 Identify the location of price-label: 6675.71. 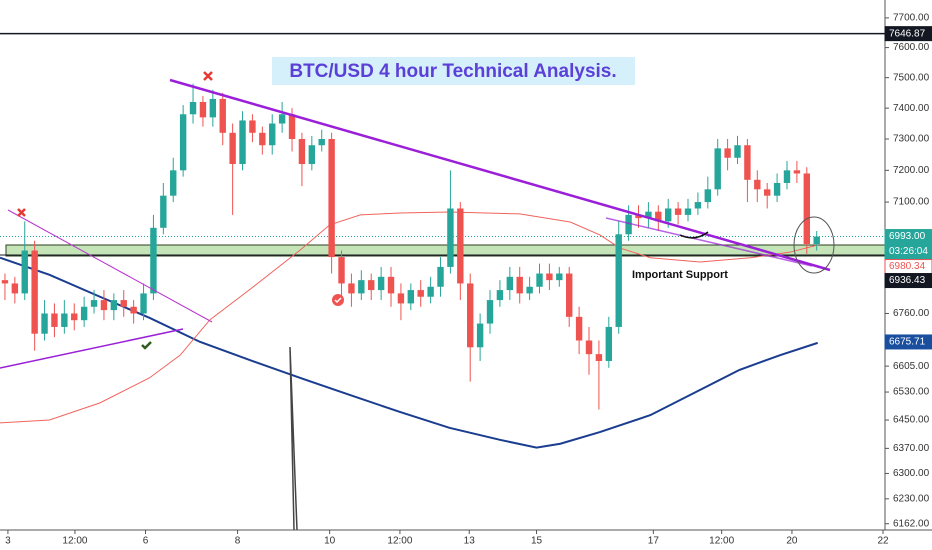
(907, 342).